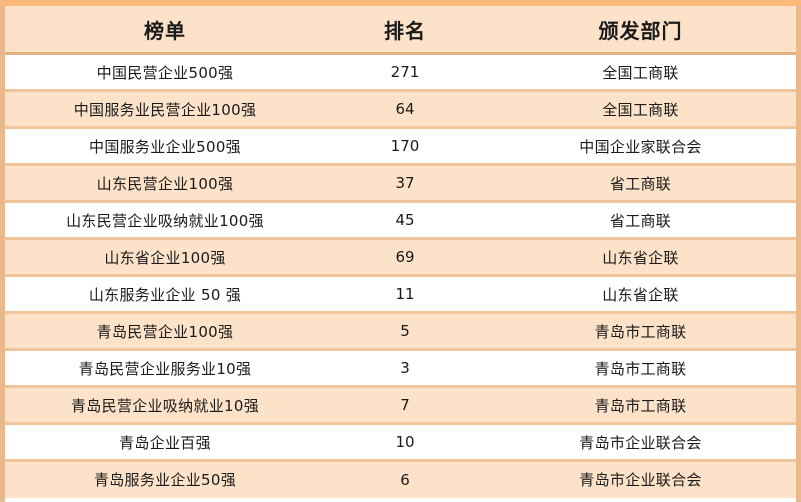  I want to click on cell-list-name: 青岛民营企业服务业10强, so click(165, 368).